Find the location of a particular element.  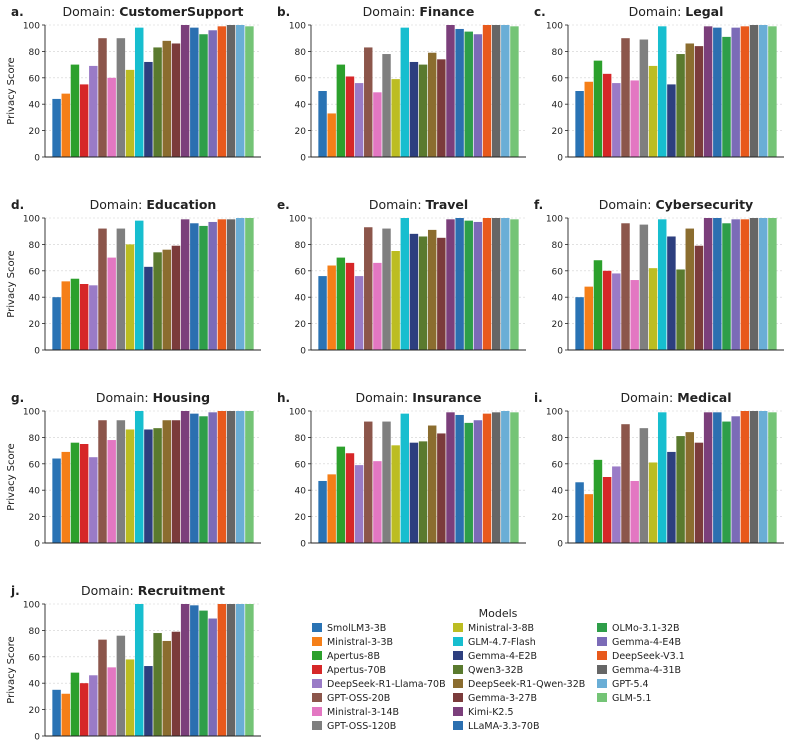

panel-title: Domain: Finance is located at coordinates (419, 11).